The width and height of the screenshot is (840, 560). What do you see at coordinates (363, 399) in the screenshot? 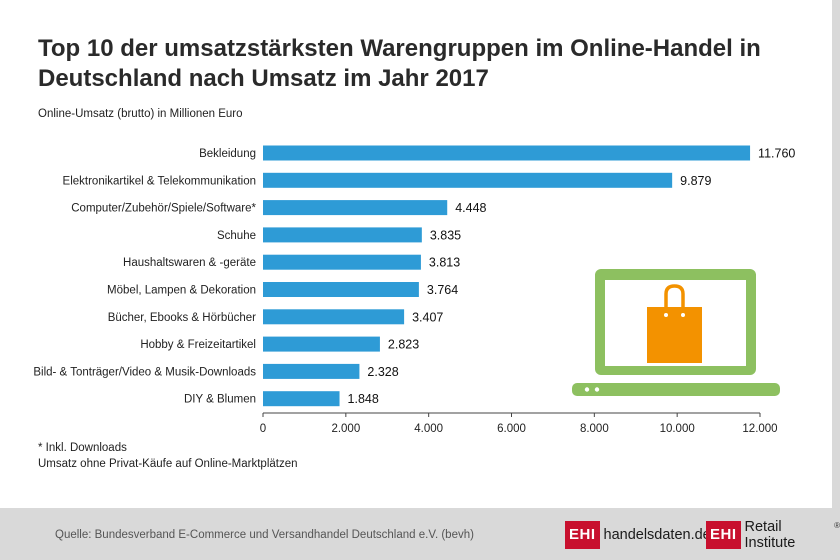
I see `data-label: 1.848` at bounding box center [363, 399].